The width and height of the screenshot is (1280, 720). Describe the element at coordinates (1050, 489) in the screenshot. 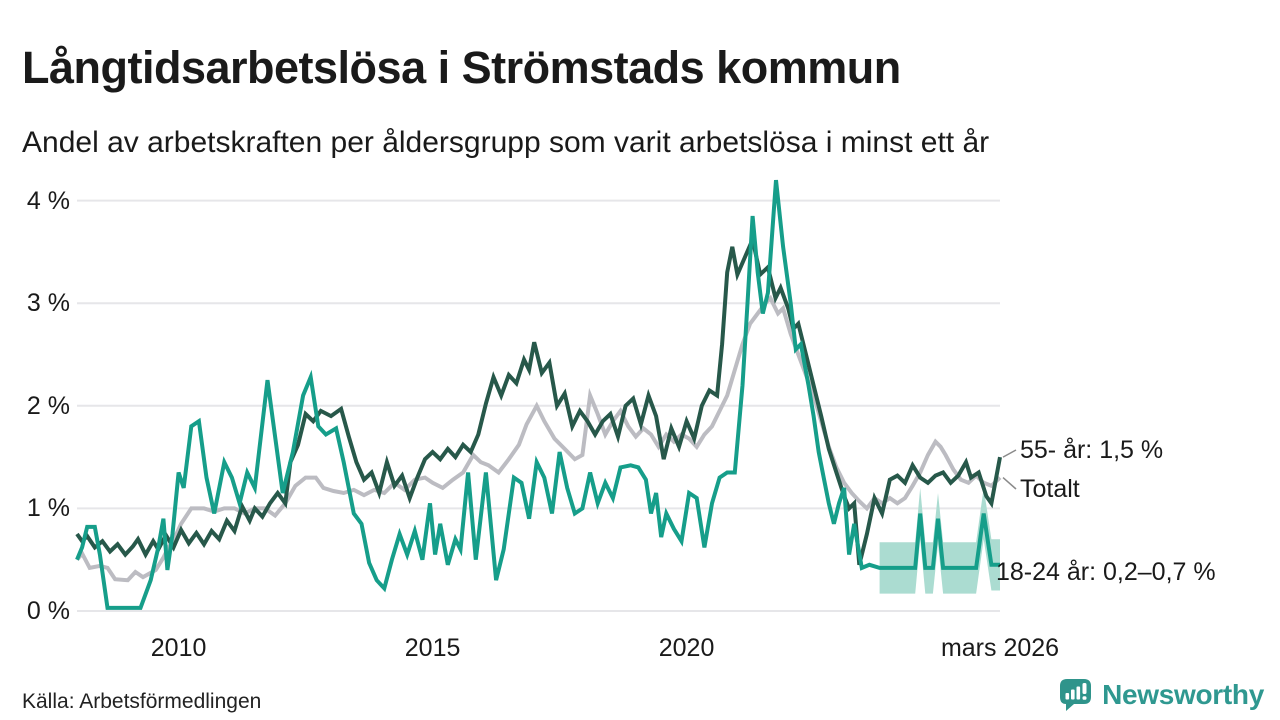

I see `series-label-totalt: Totalt` at that location.